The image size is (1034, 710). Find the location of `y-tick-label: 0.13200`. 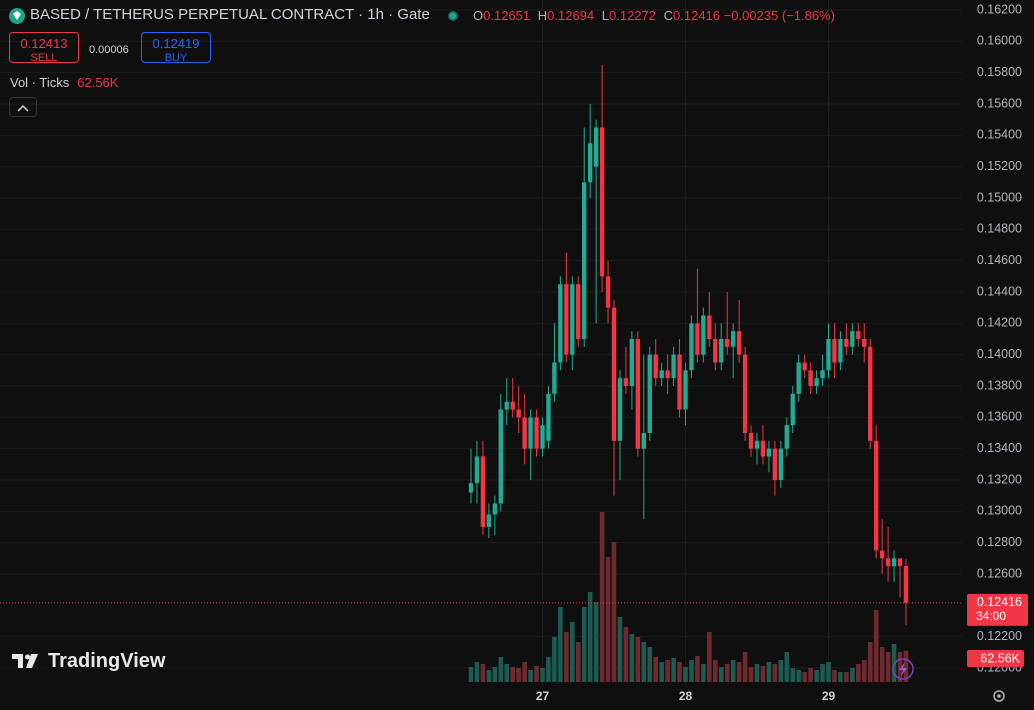

y-tick-label: 0.13200 is located at coordinates (999, 479).